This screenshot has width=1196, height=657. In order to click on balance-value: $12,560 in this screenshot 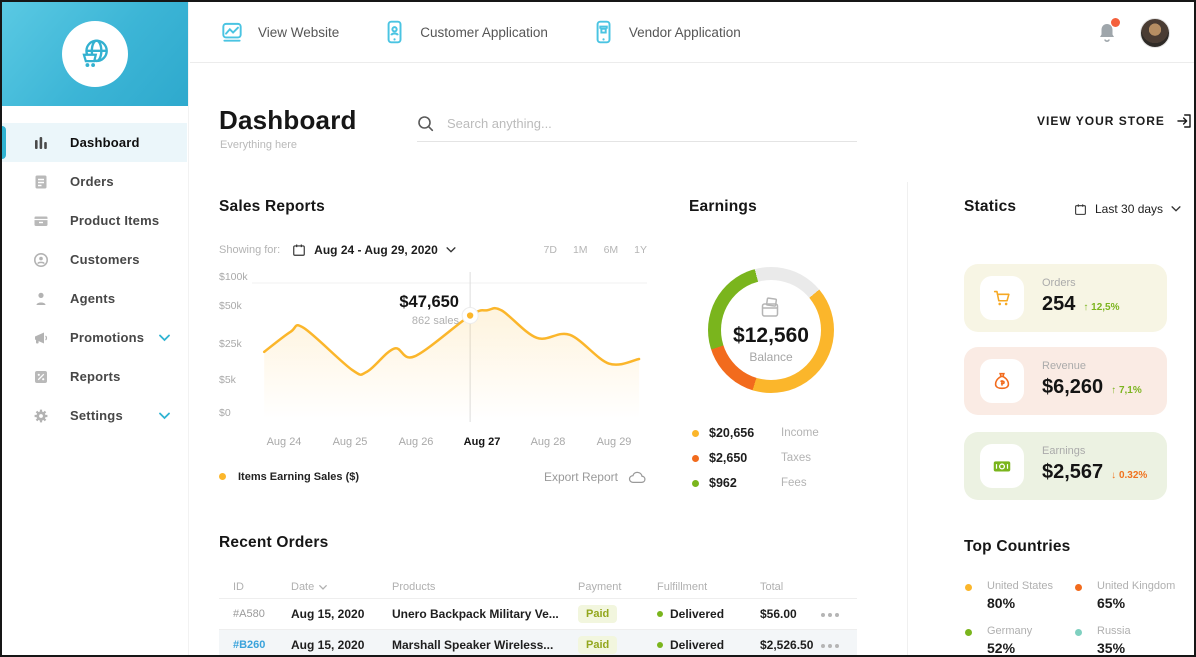, I will do `click(771, 335)`.